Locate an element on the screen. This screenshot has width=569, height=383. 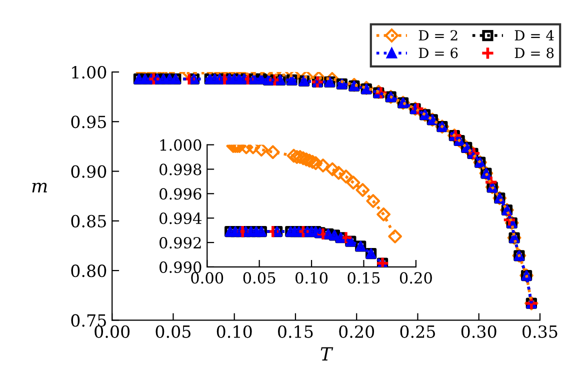
y-tick-label: 0.992 is located at coordinates (180, 242).